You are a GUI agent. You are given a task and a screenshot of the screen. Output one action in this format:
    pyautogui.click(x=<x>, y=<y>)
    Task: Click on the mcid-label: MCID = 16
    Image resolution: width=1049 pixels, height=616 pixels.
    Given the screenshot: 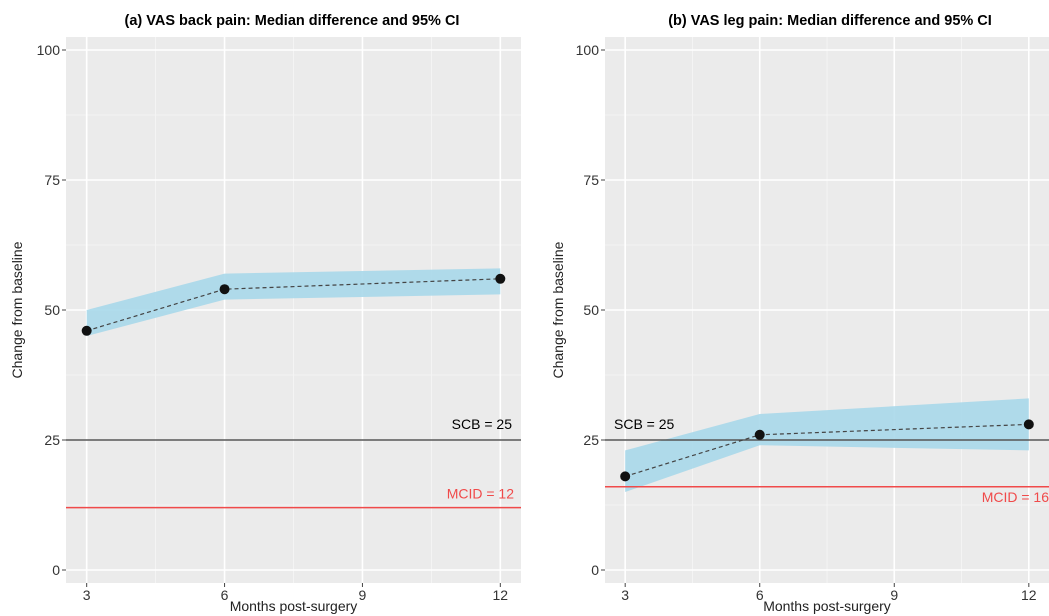 What is the action you would take?
    pyautogui.click(x=1015, y=497)
    